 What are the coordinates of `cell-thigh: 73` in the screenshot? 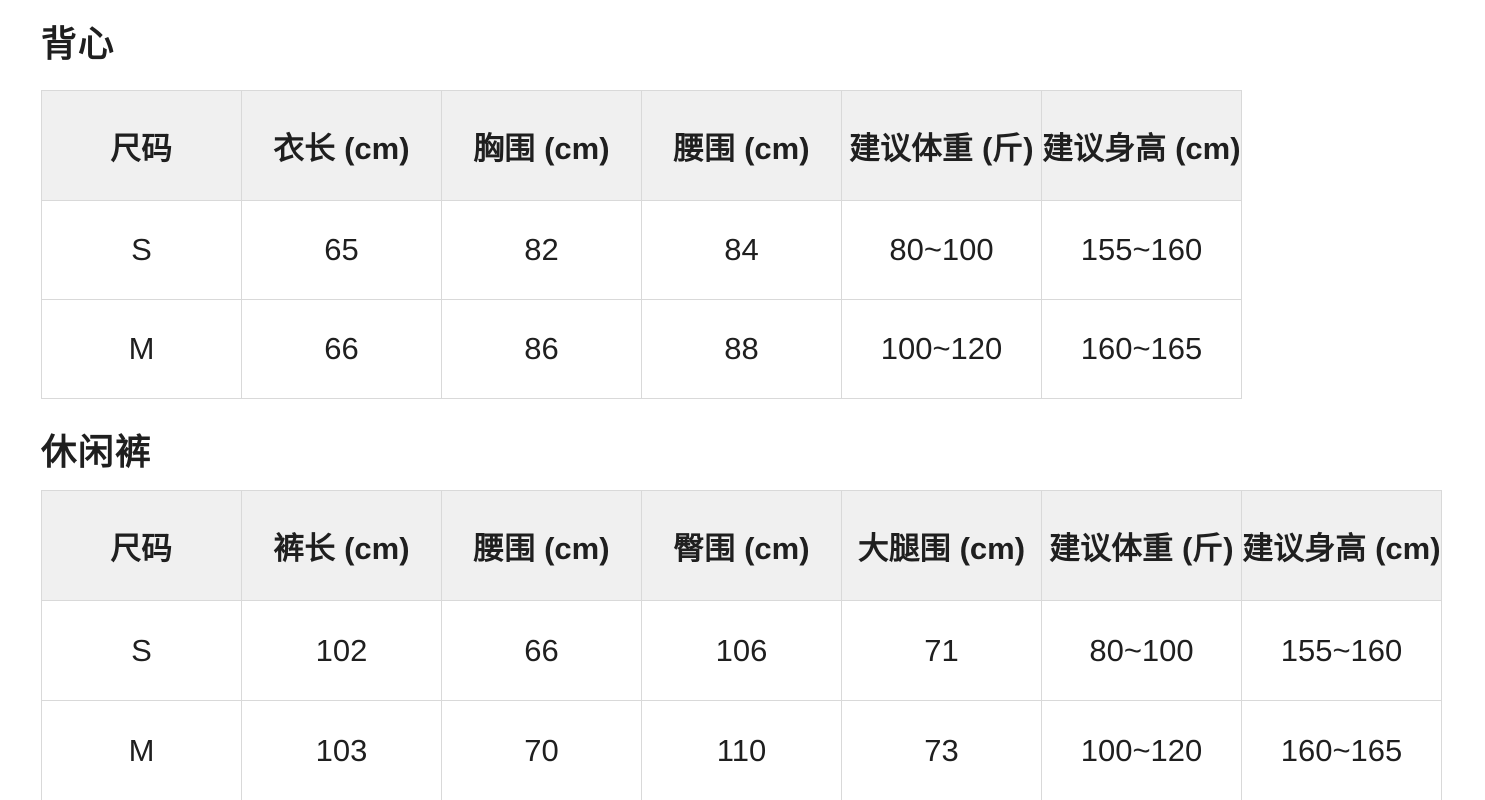 It's located at (941, 750).